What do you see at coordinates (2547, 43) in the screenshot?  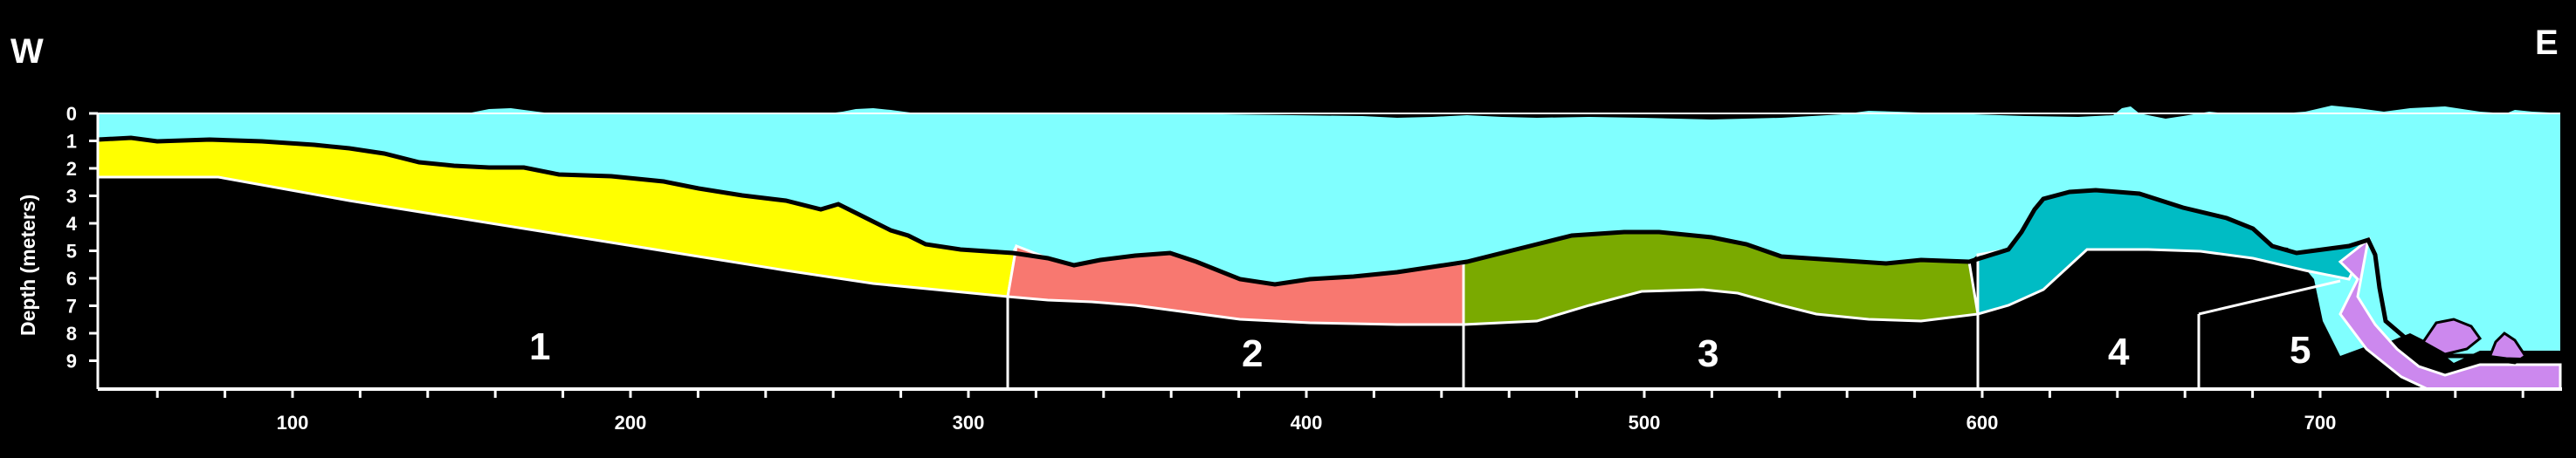 I see `east-label: E` at bounding box center [2547, 43].